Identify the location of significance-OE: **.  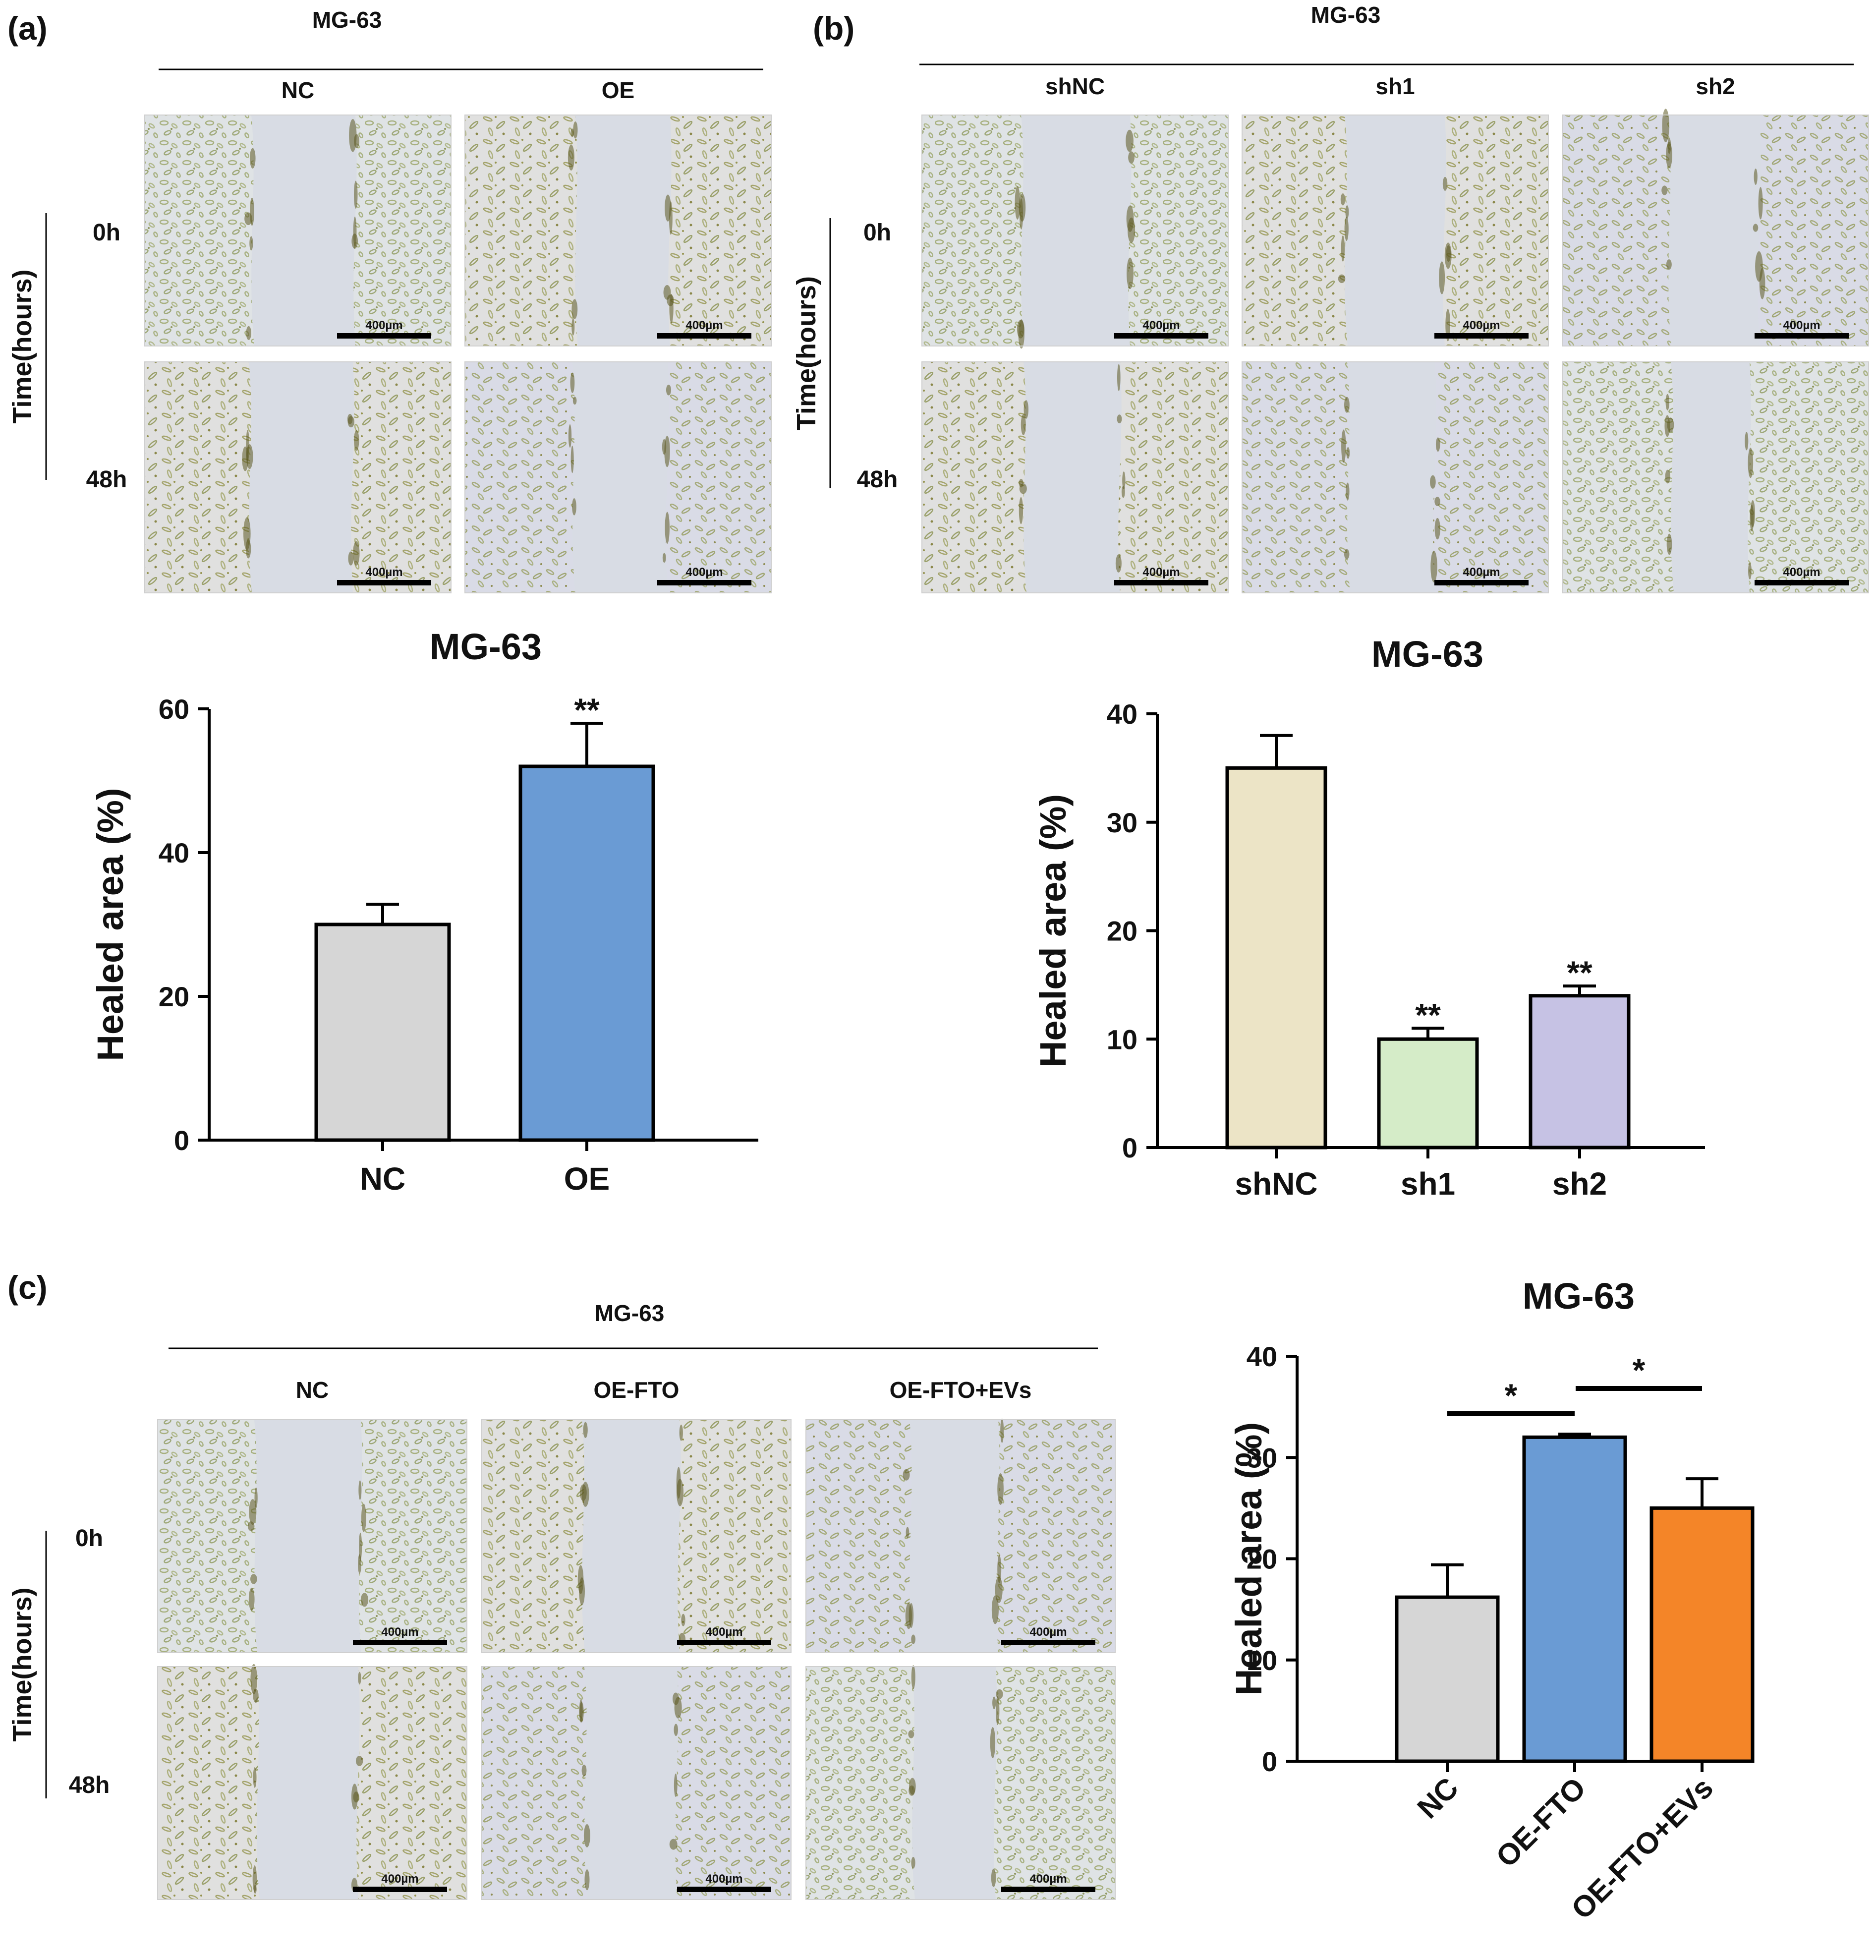
(587, 710).